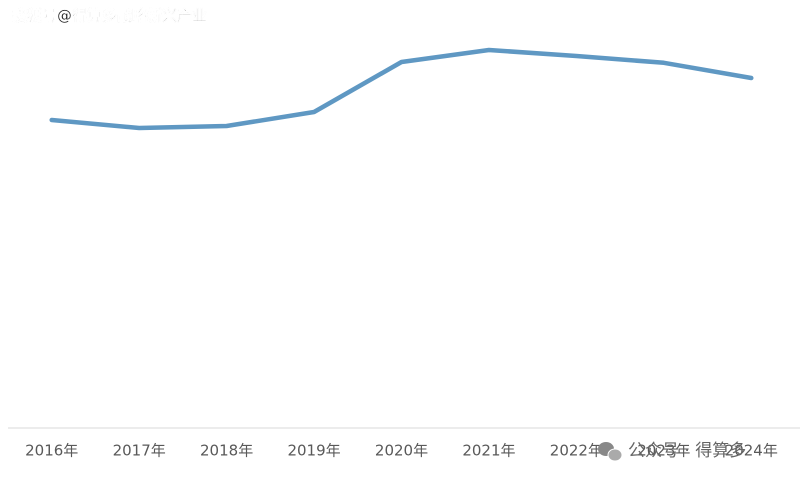  Describe the element at coordinates (576, 451) in the screenshot. I see `x-tick-label: 2022年` at that location.